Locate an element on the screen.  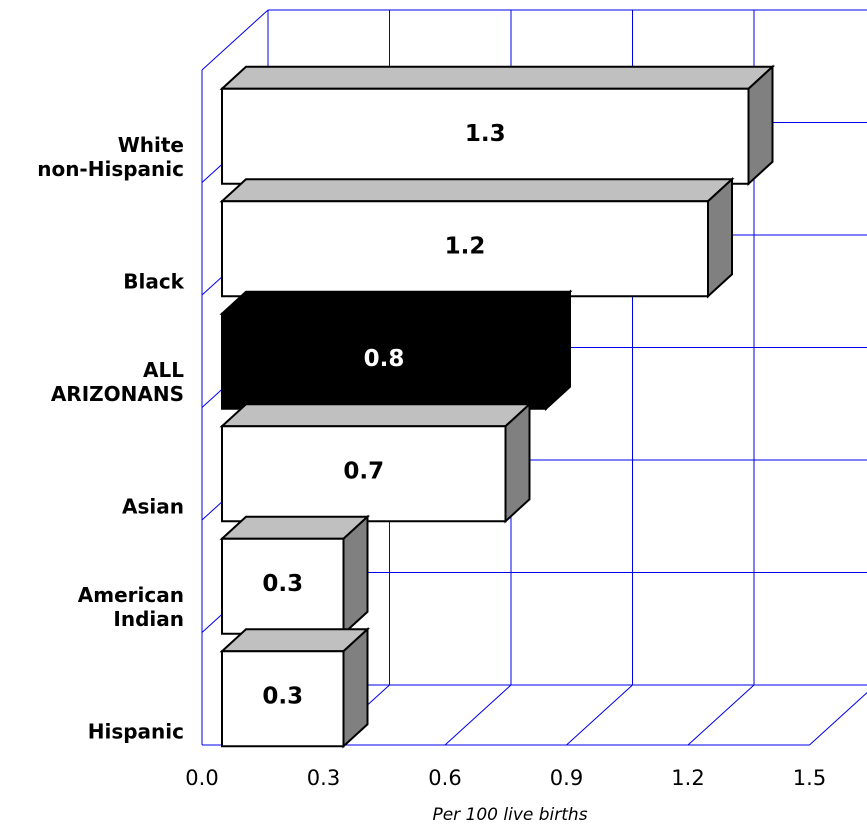
category-label-line: Asian is located at coordinates (153, 506).